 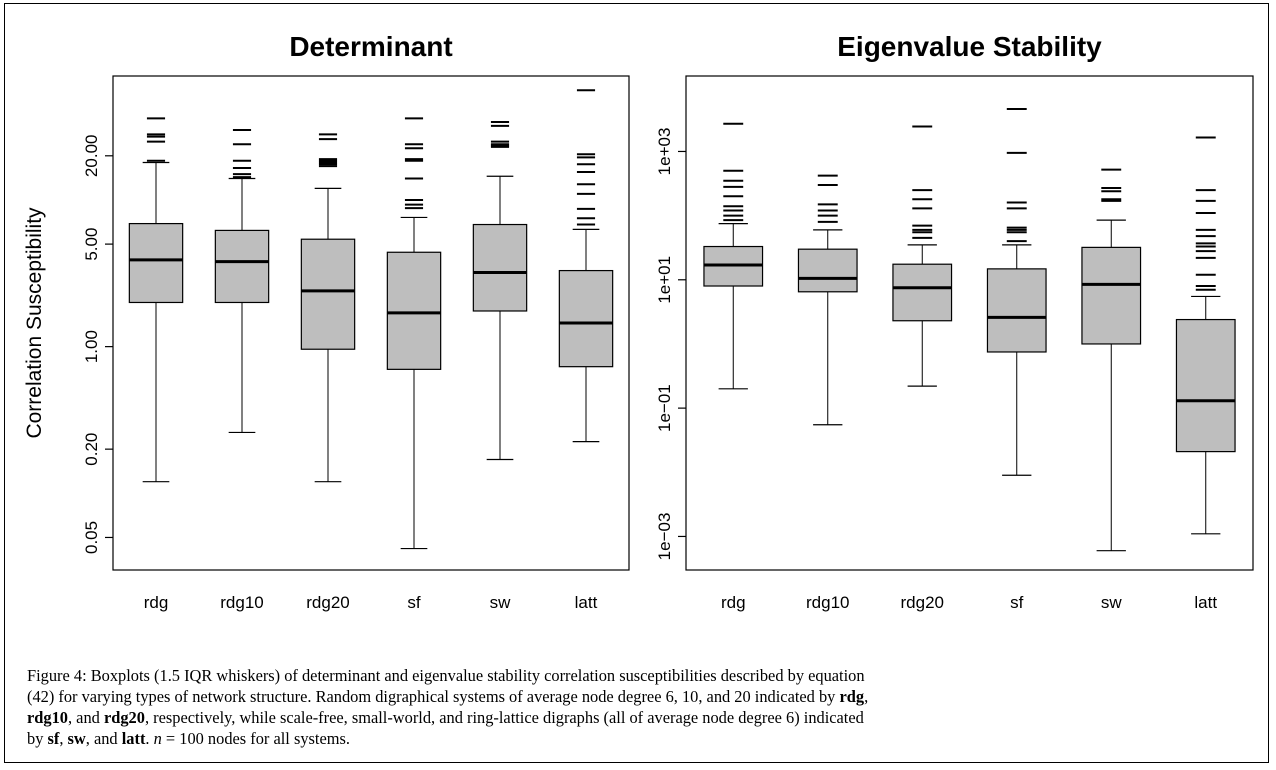 What do you see at coordinates (664, 537) in the screenshot?
I see `y-tick-label: 1e−03` at bounding box center [664, 537].